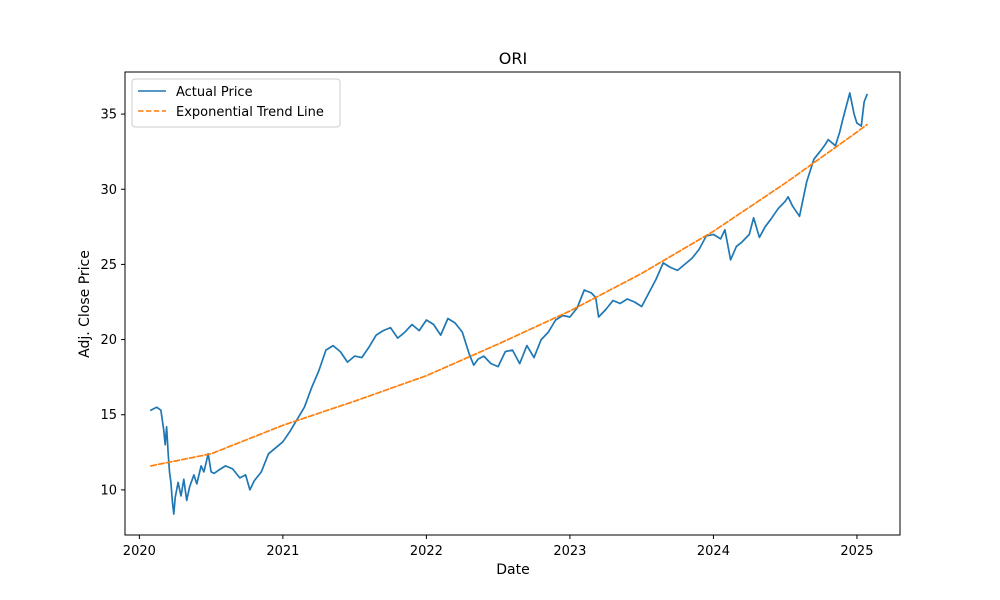  I want to click on legend: Actual Price Exponential Trend Line, so click(236, 103).